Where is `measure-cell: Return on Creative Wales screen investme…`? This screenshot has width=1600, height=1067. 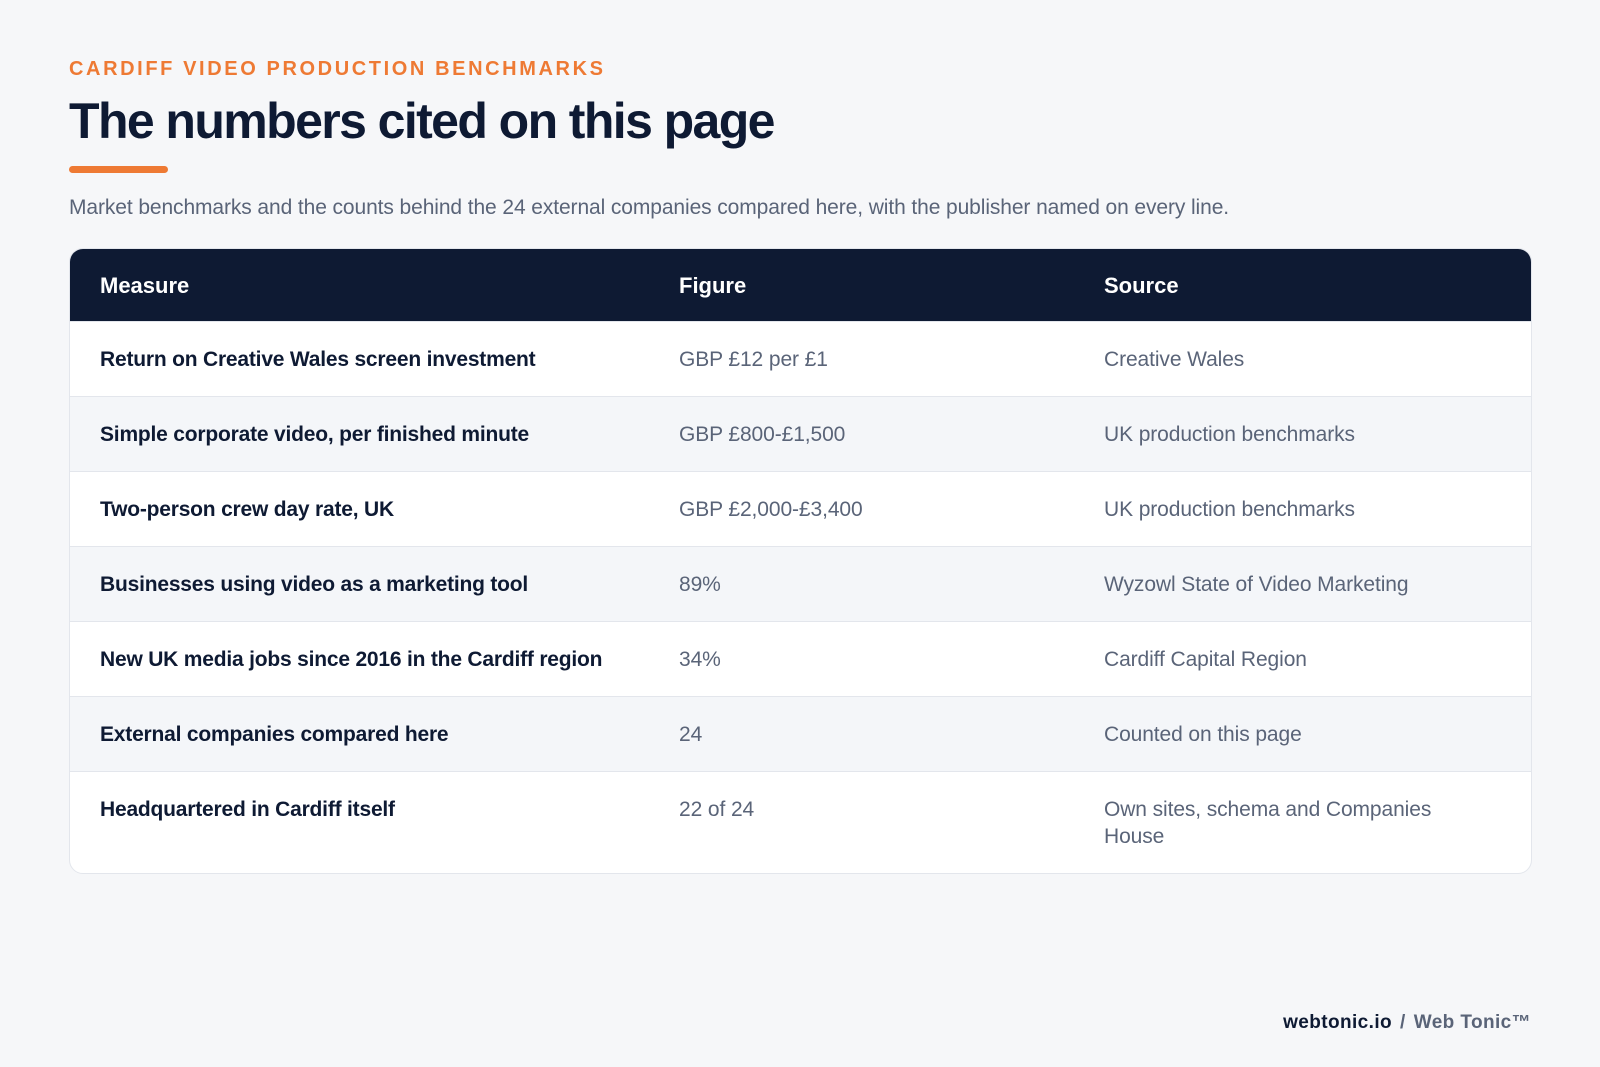 measure-cell: Return on Creative Wales screen investme… is located at coordinates (318, 359).